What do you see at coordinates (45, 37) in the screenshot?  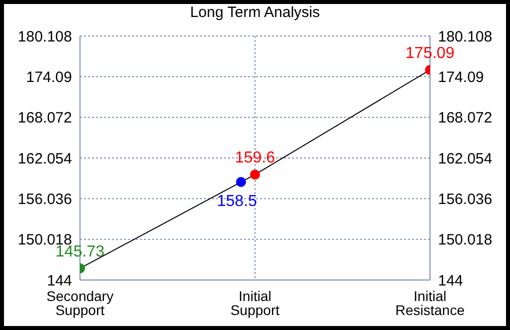 I see `y-tick-label: 180.108` at bounding box center [45, 37].